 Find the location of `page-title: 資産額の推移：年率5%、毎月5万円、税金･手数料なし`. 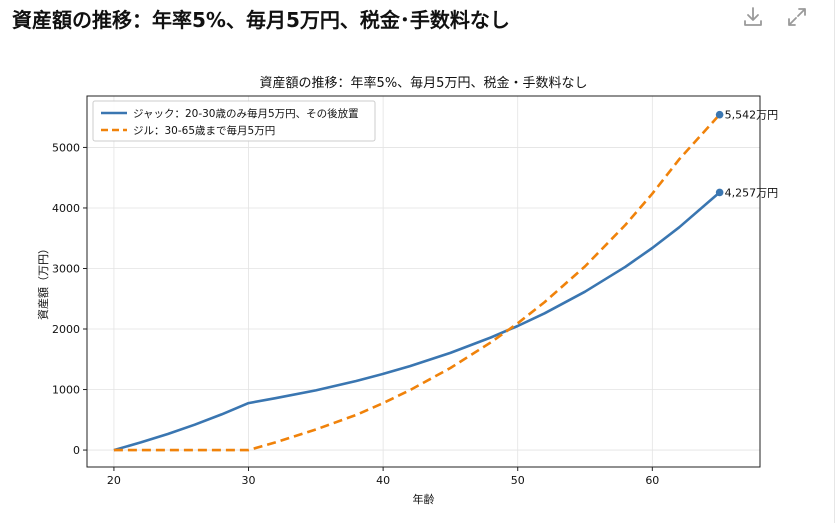

page-title: 資産額の推移：年率5%、毎月5万円、税金･手数料なし is located at coordinates (261, 20).